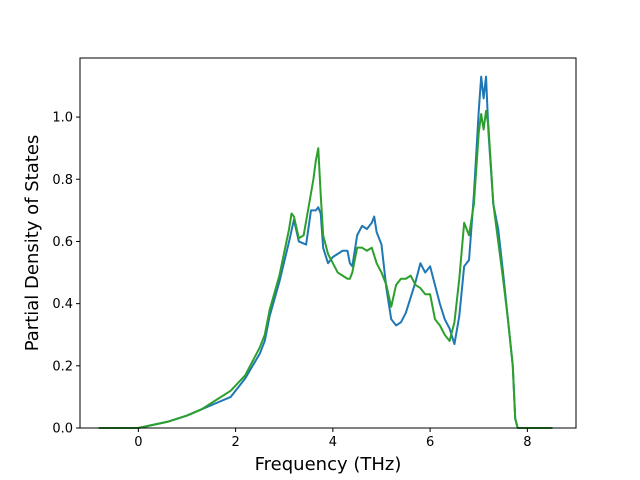 The image size is (640, 480). What do you see at coordinates (527, 442) in the screenshot?
I see `x-tick-label: 8` at bounding box center [527, 442].